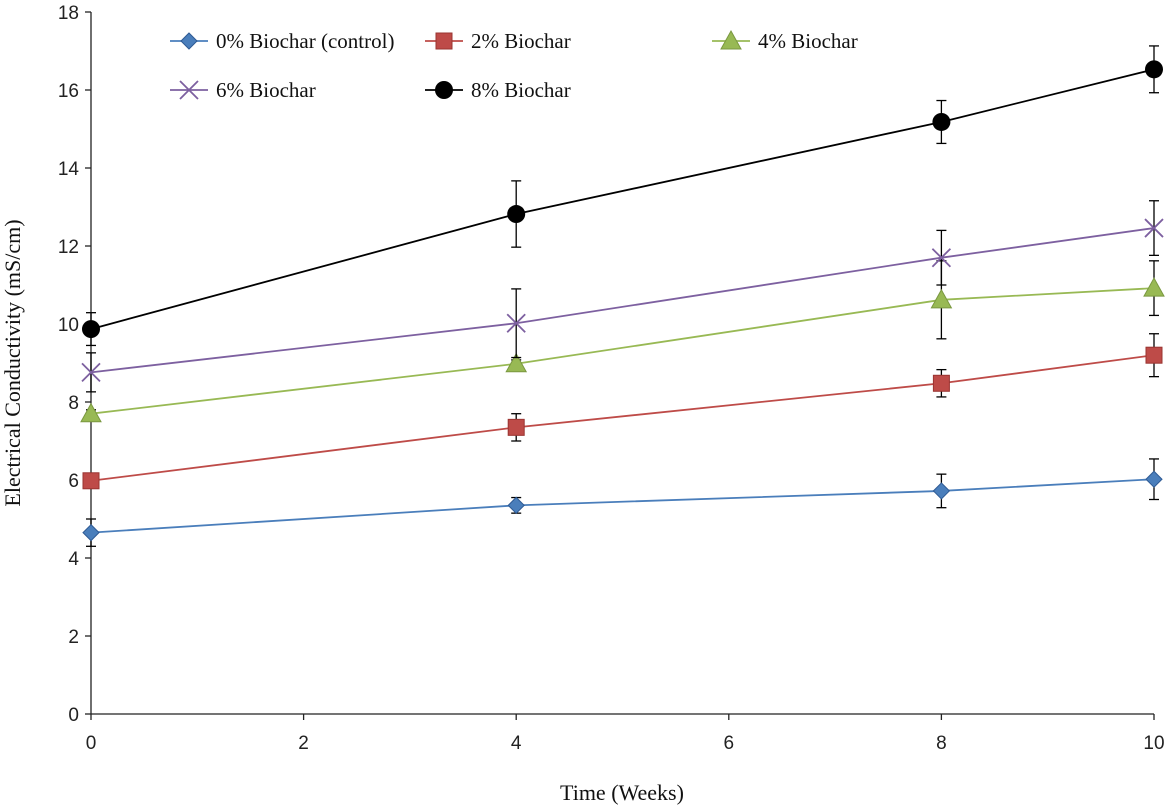 Image resolution: width=1170 pixels, height=810 pixels. I want to click on legend-item: 6% Biochar, so click(243, 90).